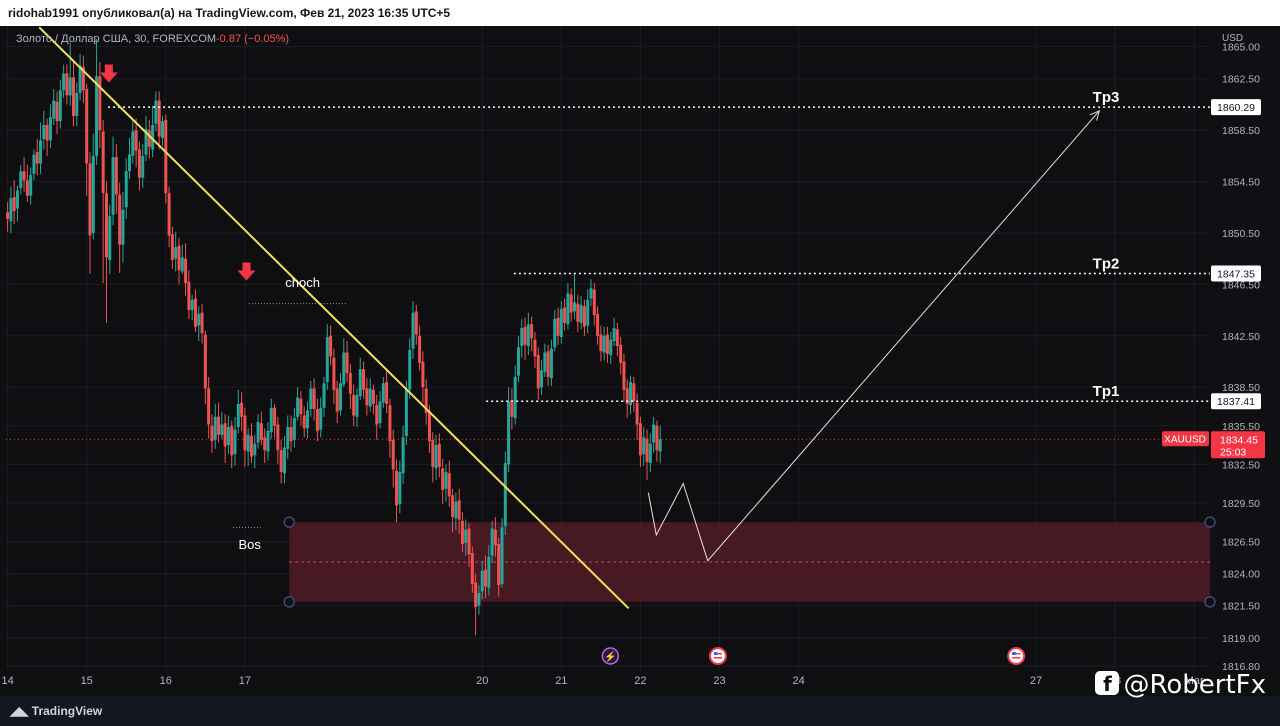 The width and height of the screenshot is (1280, 726). Describe the element at coordinates (1241, 48) in the screenshot. I see `price-tick: 1865.00` at that location.